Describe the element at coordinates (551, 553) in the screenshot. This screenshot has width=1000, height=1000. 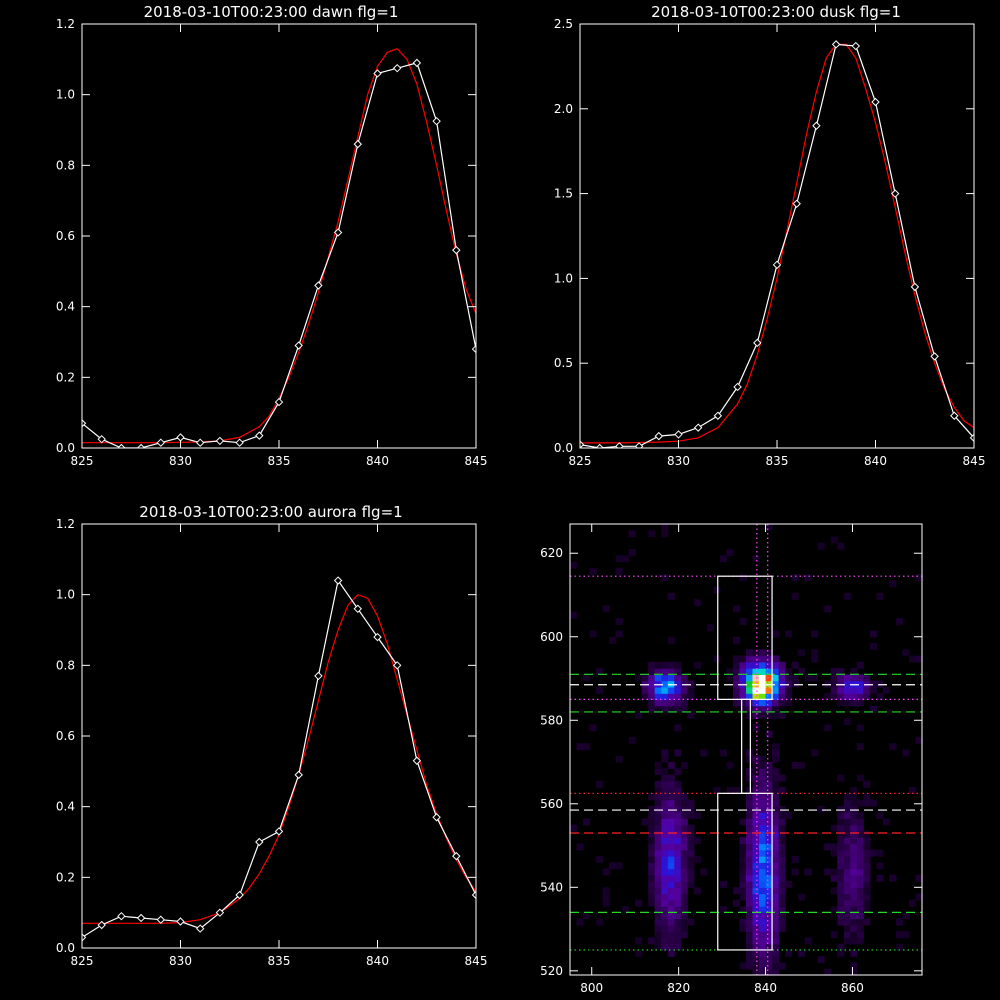
I see `heatmap-ytick-label-5: 620` at that location.